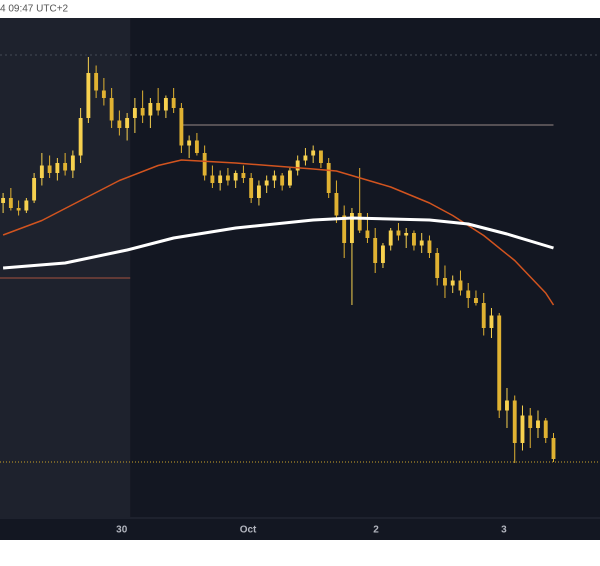 The width and height of the screenshot is (600, 566). I want to click on x-tick-label: 3, so click(504, 530).